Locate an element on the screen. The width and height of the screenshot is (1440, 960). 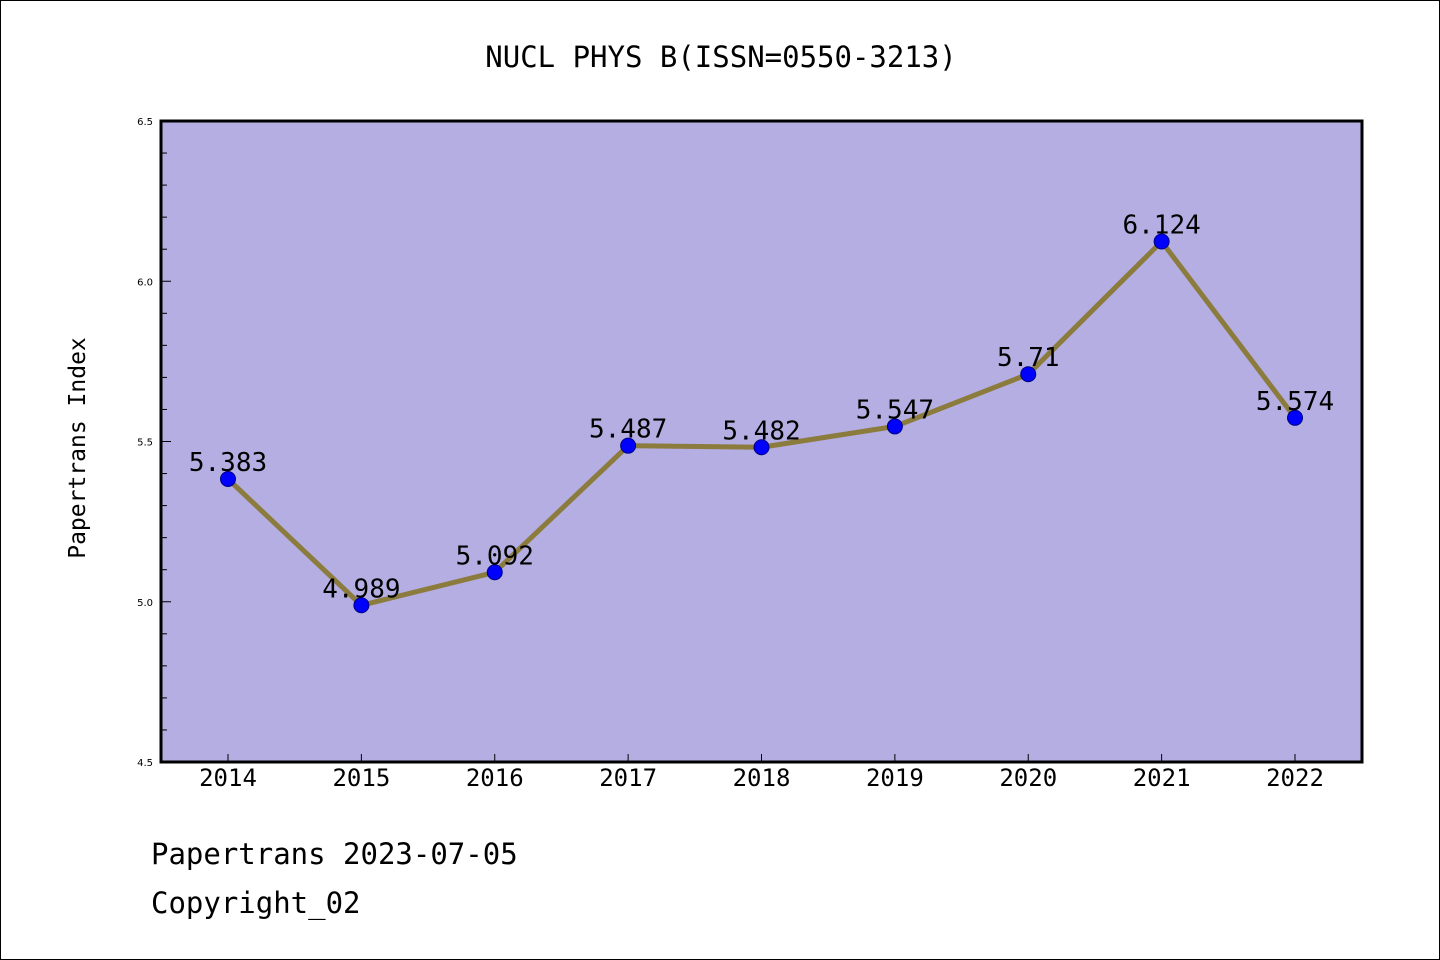
y-axis-label: Papertrans Index is located at coordinates (78, 448).